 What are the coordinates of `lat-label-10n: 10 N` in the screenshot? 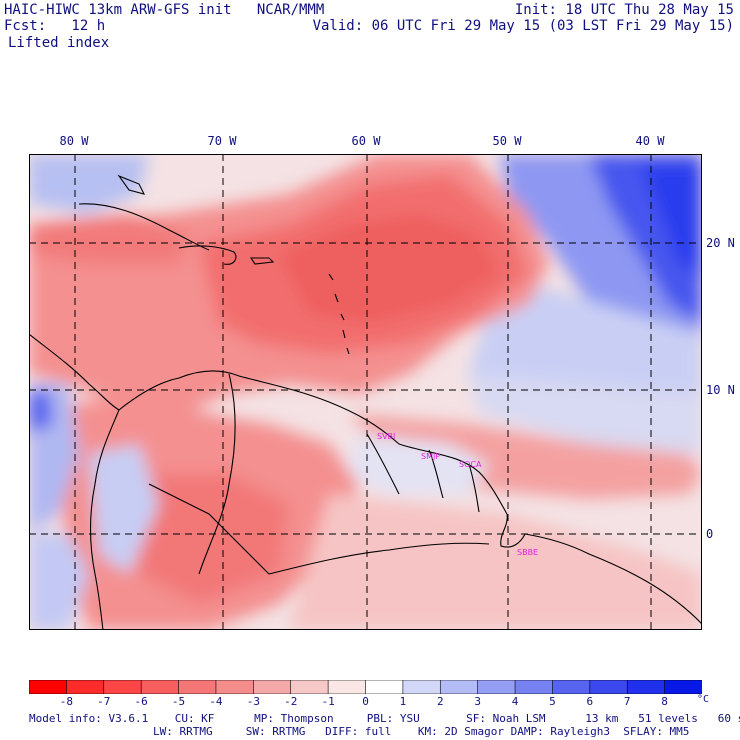 It's located at (720, 390).